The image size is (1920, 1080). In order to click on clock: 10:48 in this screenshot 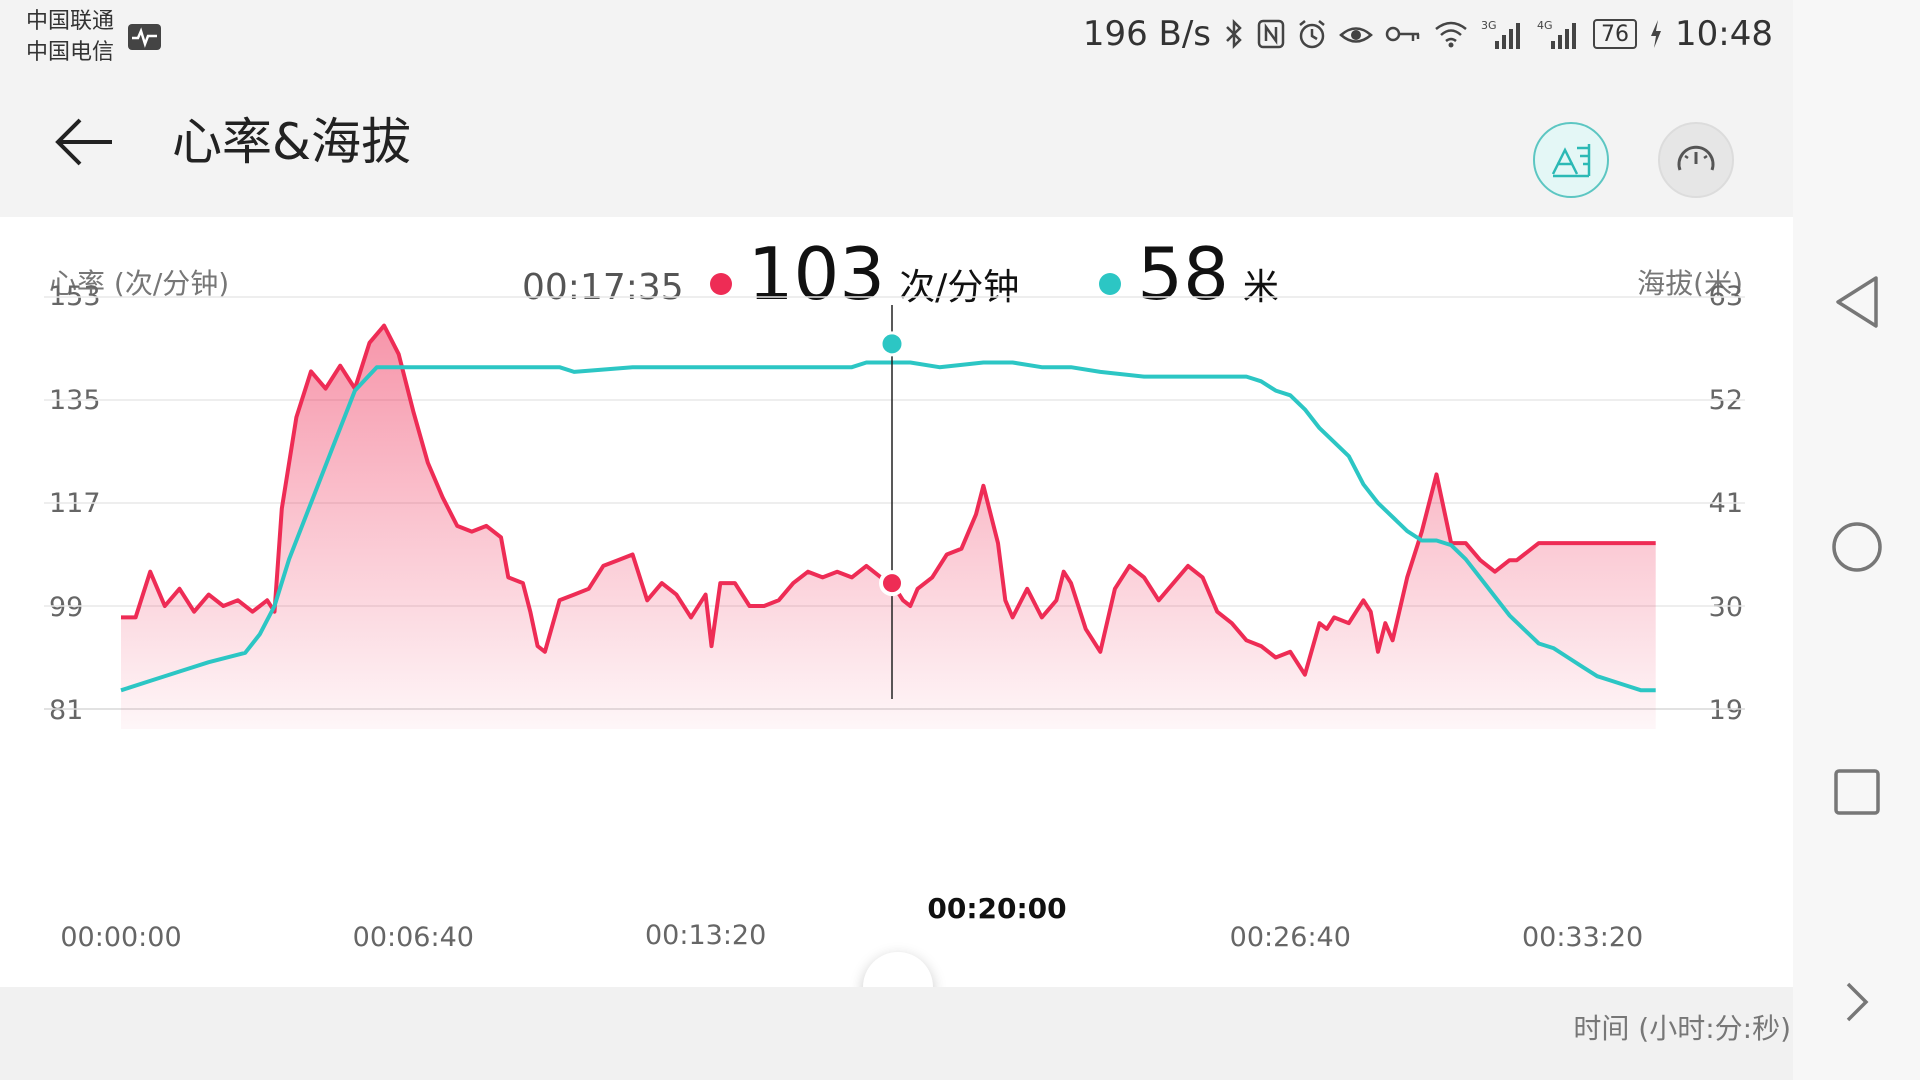, I will do `click(1724, 34)`.